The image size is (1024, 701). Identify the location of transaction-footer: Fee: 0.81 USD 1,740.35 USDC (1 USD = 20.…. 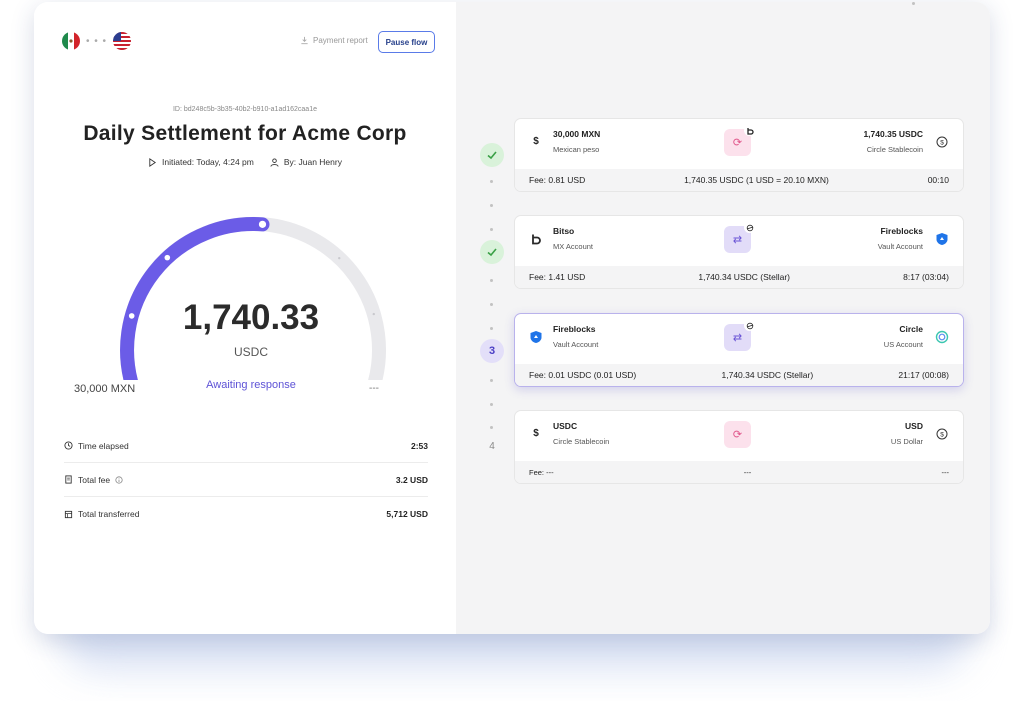
(739, 180).